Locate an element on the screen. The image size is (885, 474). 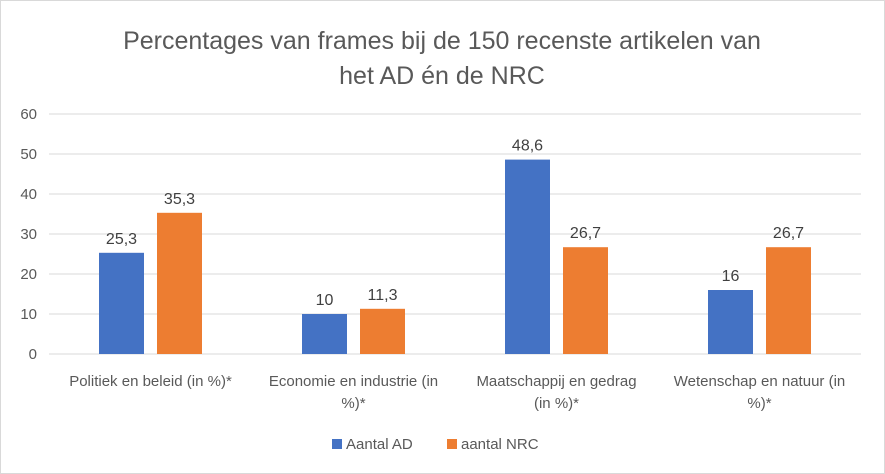
x-category-label: Politiek en beleid (in %)* is located at coordinates (150, 381).